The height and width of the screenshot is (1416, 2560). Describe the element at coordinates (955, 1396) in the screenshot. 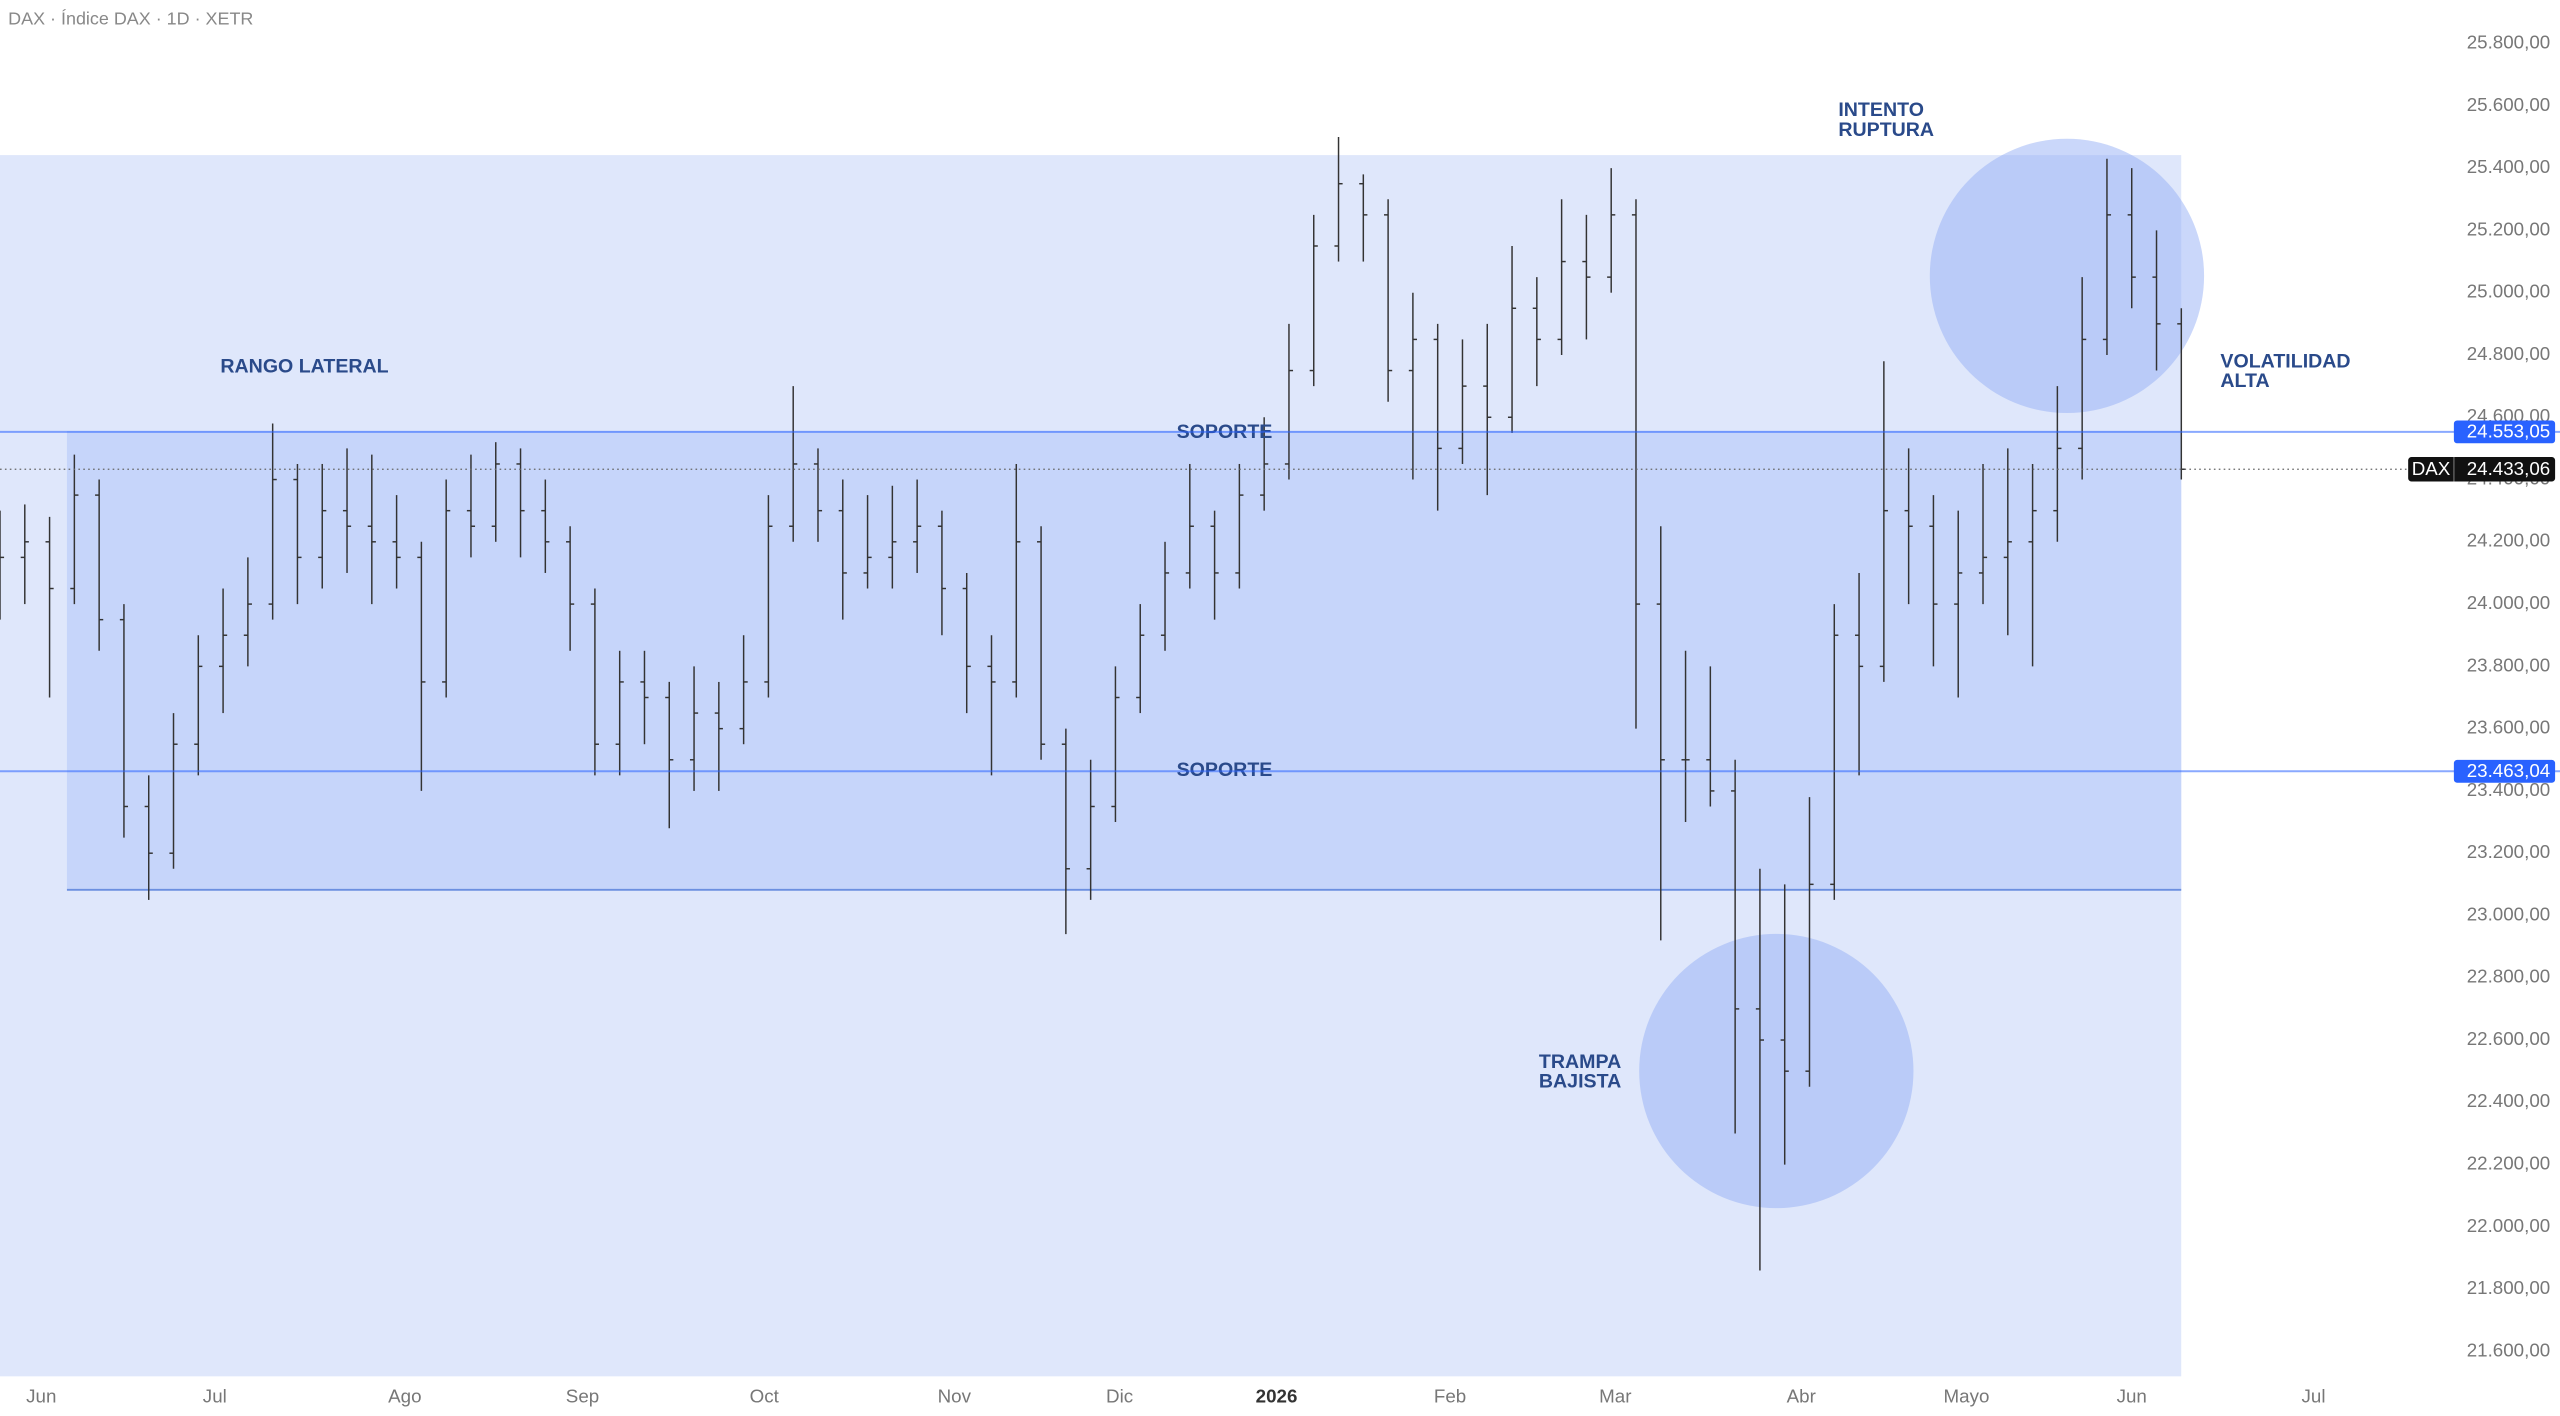

I see `x-tick-label: Nov` at that location.